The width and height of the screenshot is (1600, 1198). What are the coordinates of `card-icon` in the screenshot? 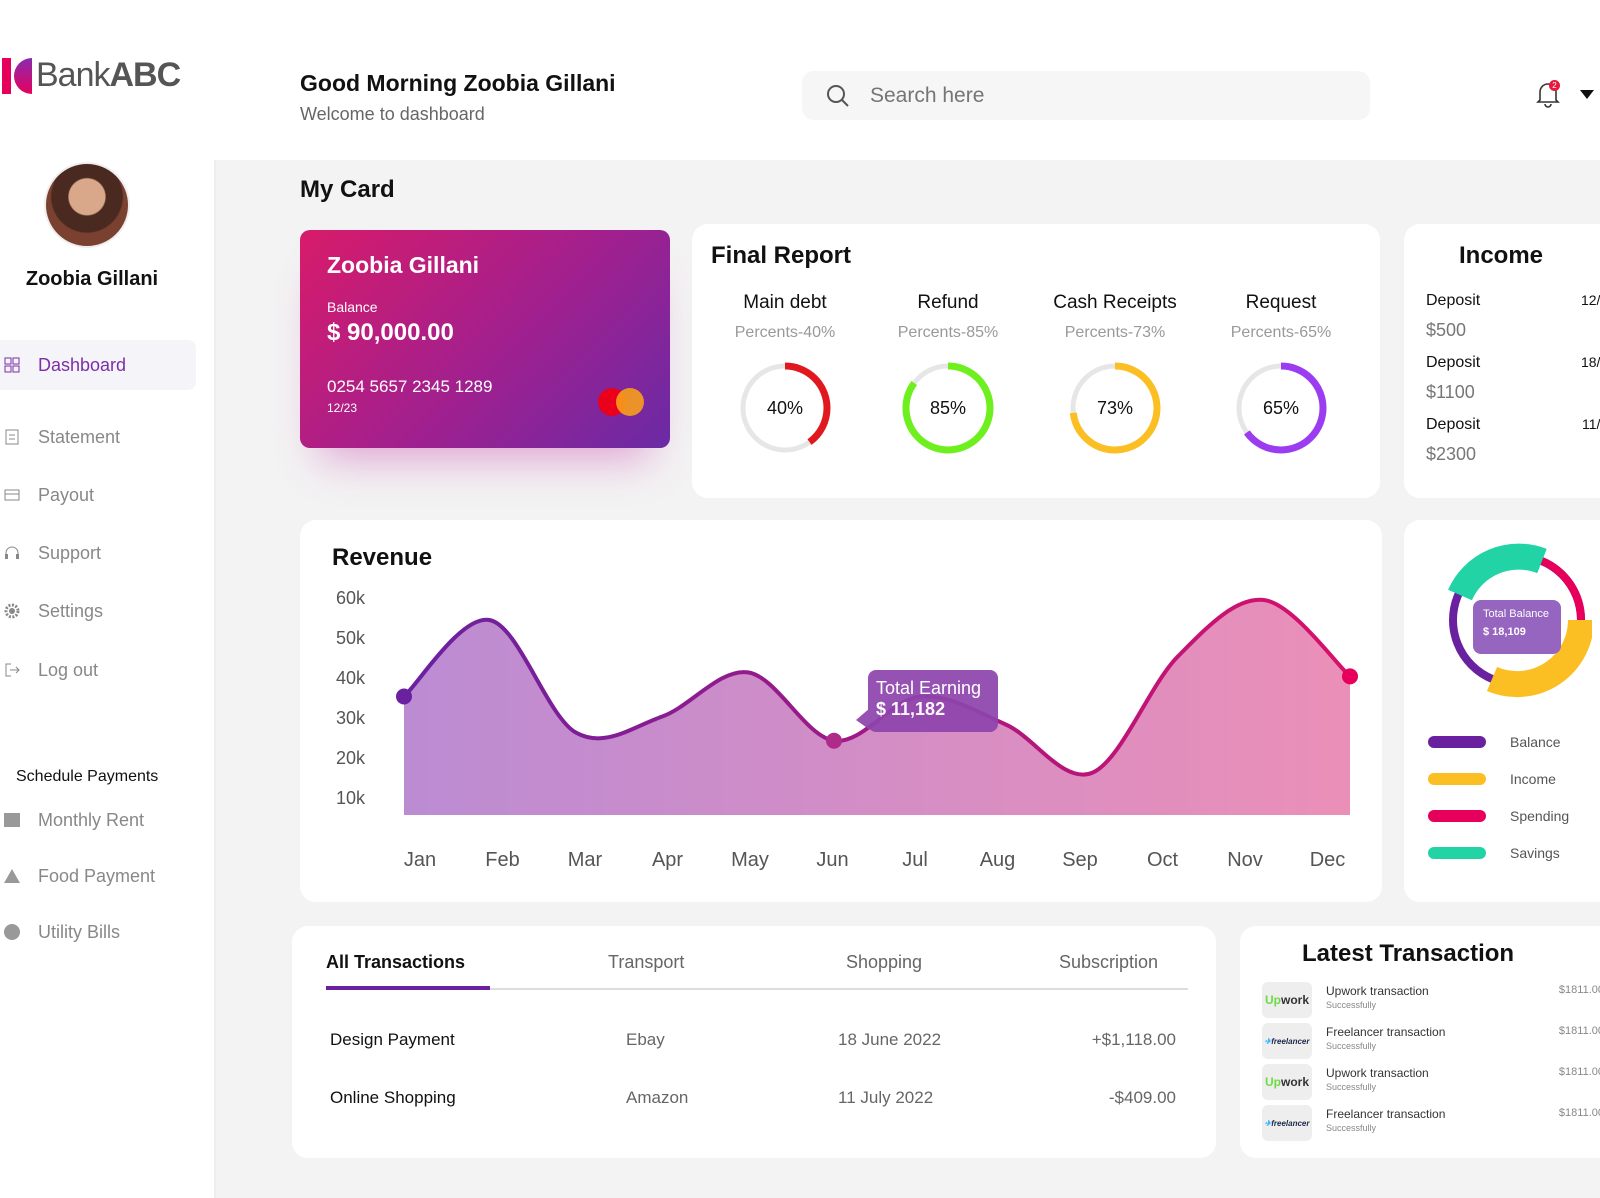 It's located at (12, 495).